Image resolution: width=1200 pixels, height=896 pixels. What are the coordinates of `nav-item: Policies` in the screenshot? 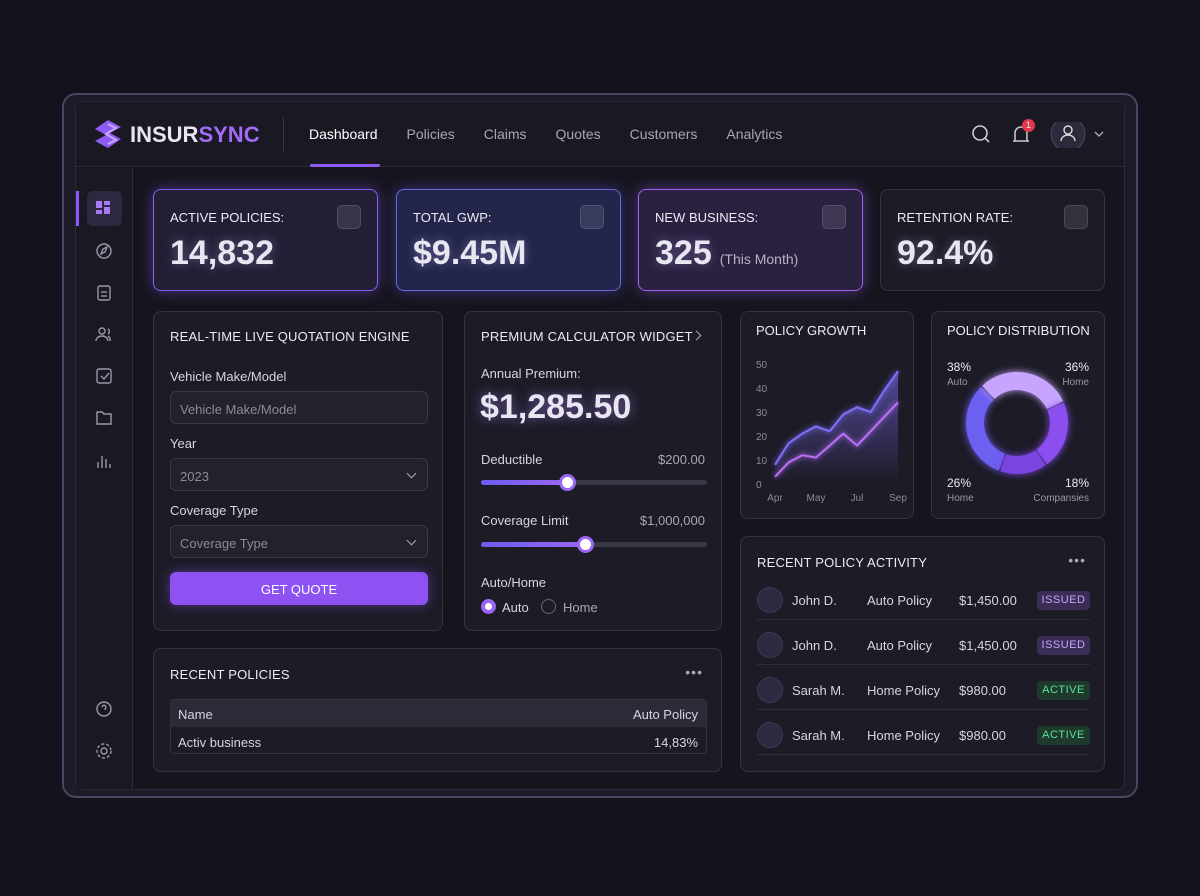 It's located at (430, 134).